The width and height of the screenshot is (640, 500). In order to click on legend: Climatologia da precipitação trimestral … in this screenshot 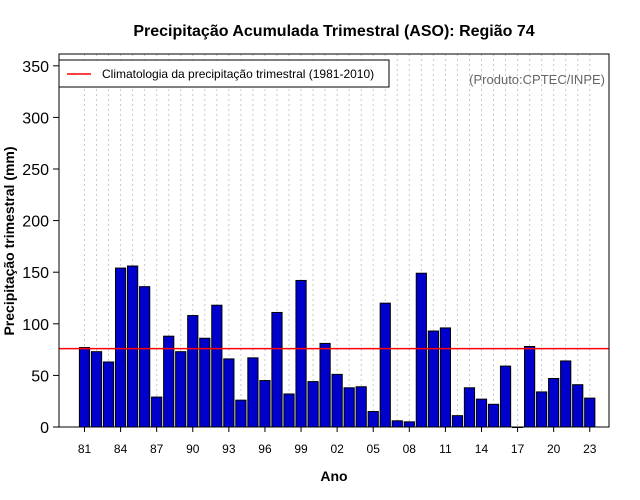, I will do `click(224, 73)`.